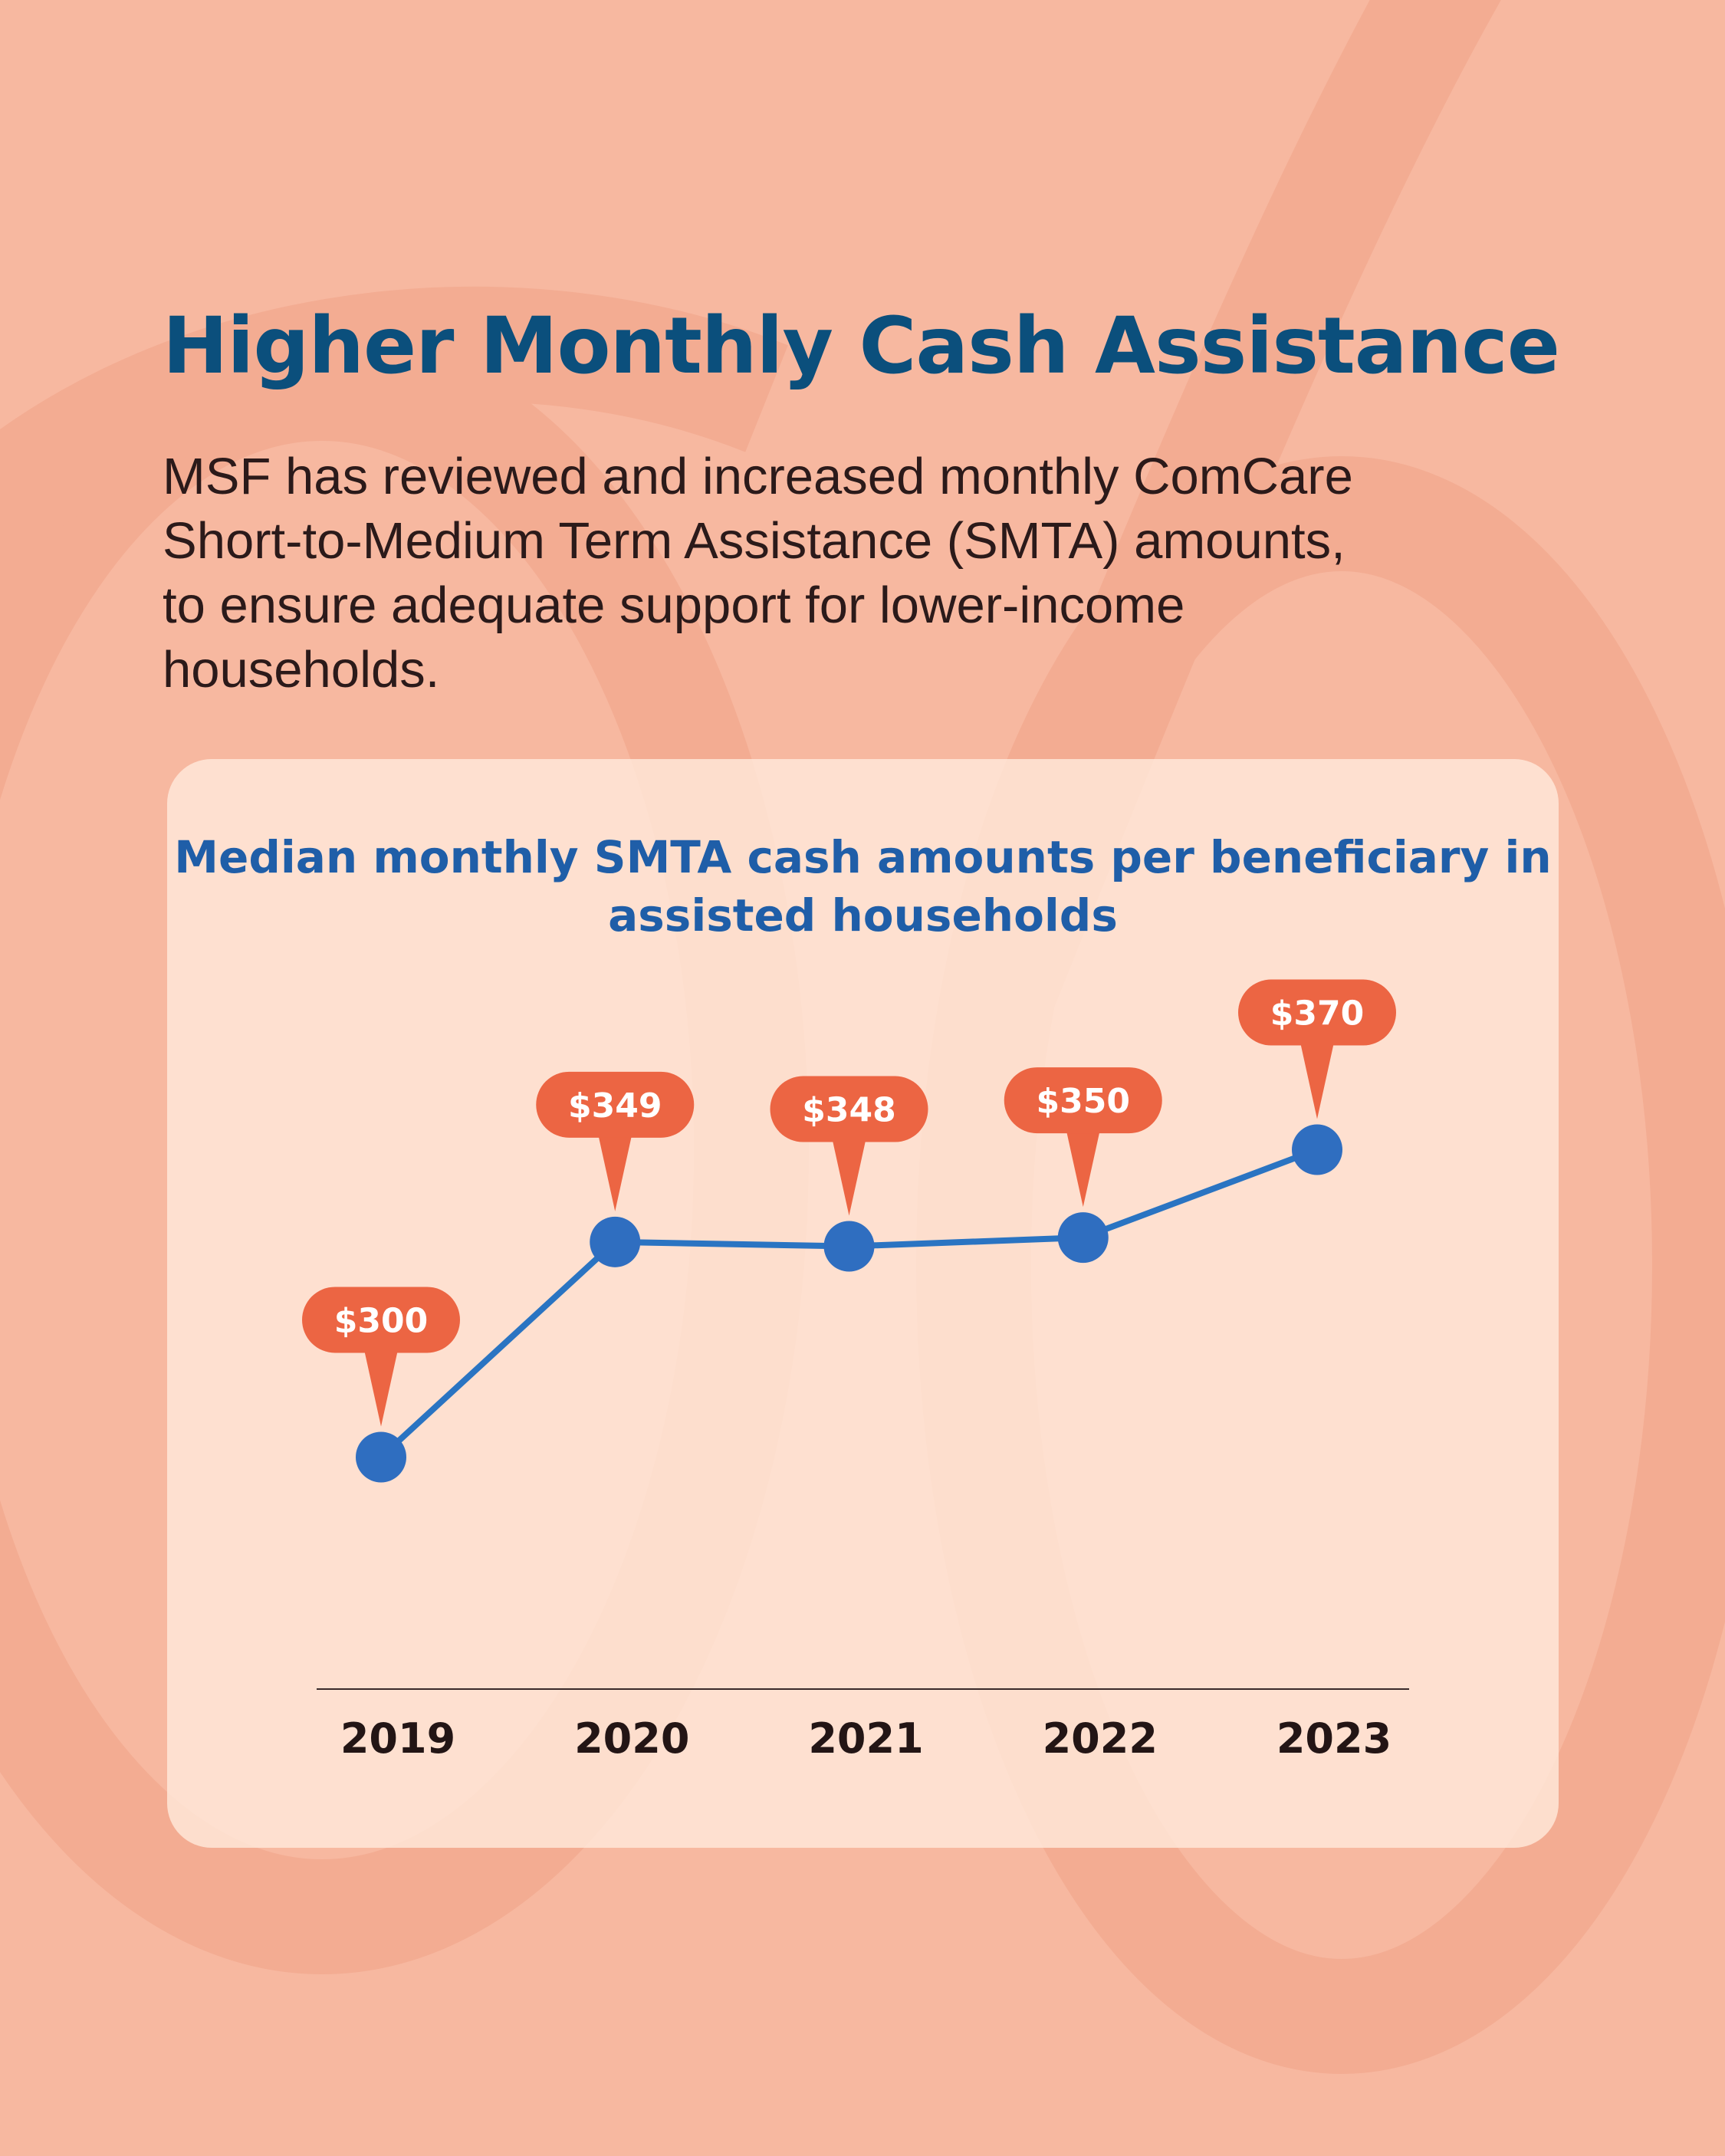 Image resolution: width=1725 pixels, height=2156 pixels. I want to click on x-tick-label: 2019, so click(398, 1738).